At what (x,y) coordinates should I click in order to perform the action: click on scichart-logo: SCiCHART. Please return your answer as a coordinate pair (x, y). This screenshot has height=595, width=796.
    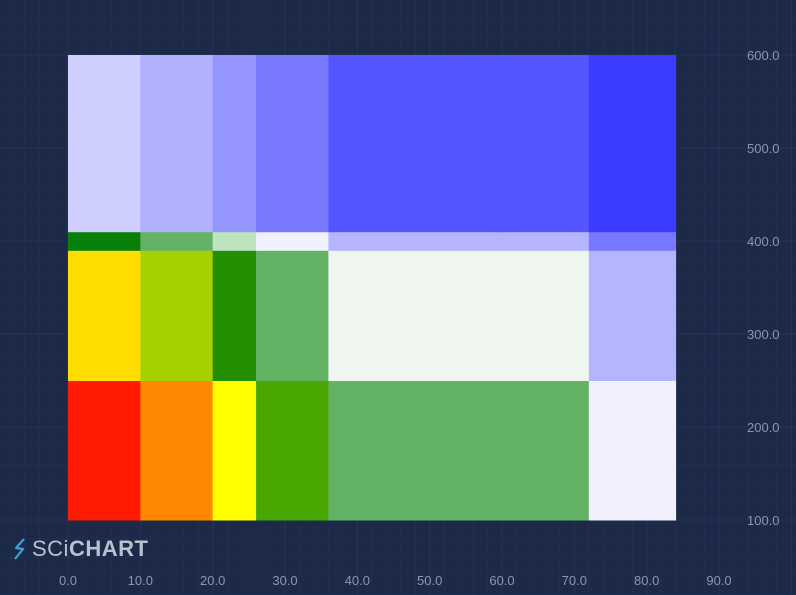
    Looking at the image, I should click on (80, 549).